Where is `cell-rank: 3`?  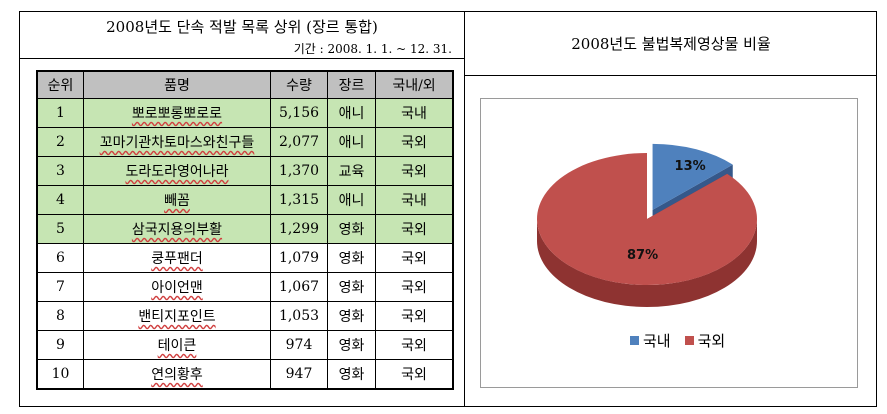
cell-rank: 3 is located at coordinates (60, 171).